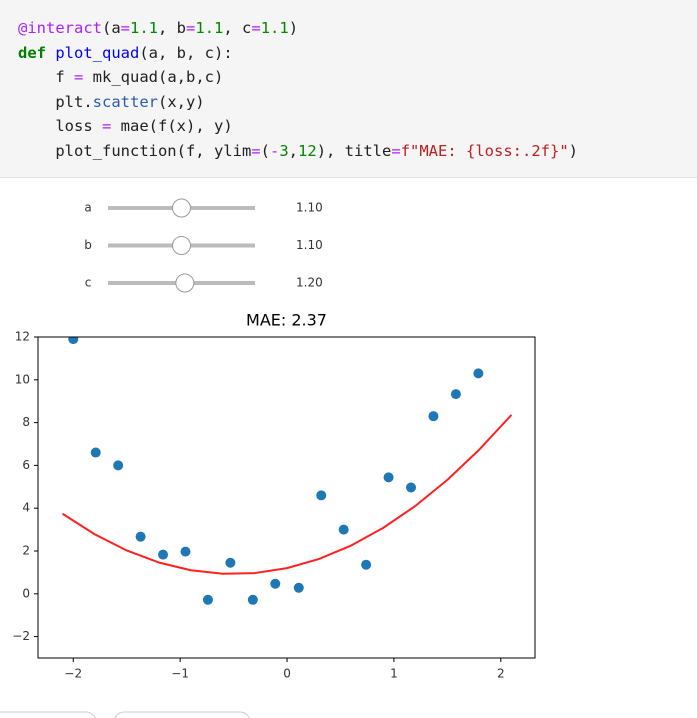  Describe the element at coordinates (172, 28) in the screenshot. I see `code-token: , b` at that location.